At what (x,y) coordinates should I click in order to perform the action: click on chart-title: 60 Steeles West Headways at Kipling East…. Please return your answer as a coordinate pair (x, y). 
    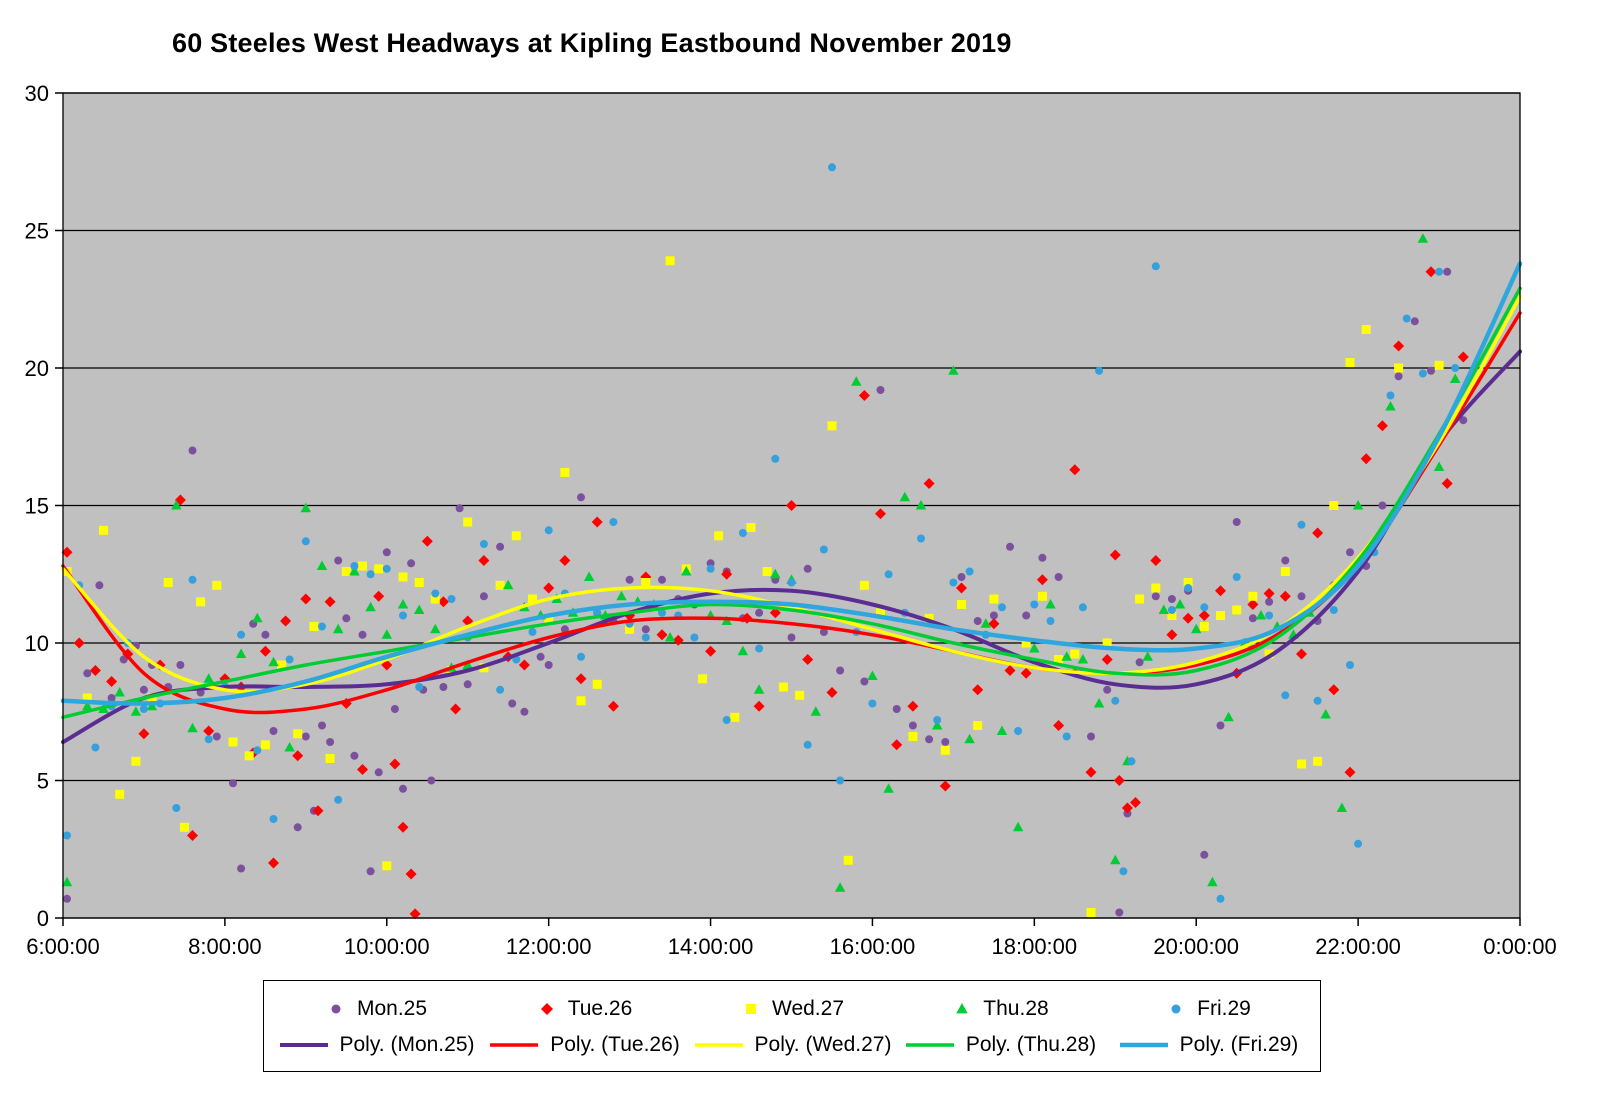
    Looking at the image, I should click on (592, 43).